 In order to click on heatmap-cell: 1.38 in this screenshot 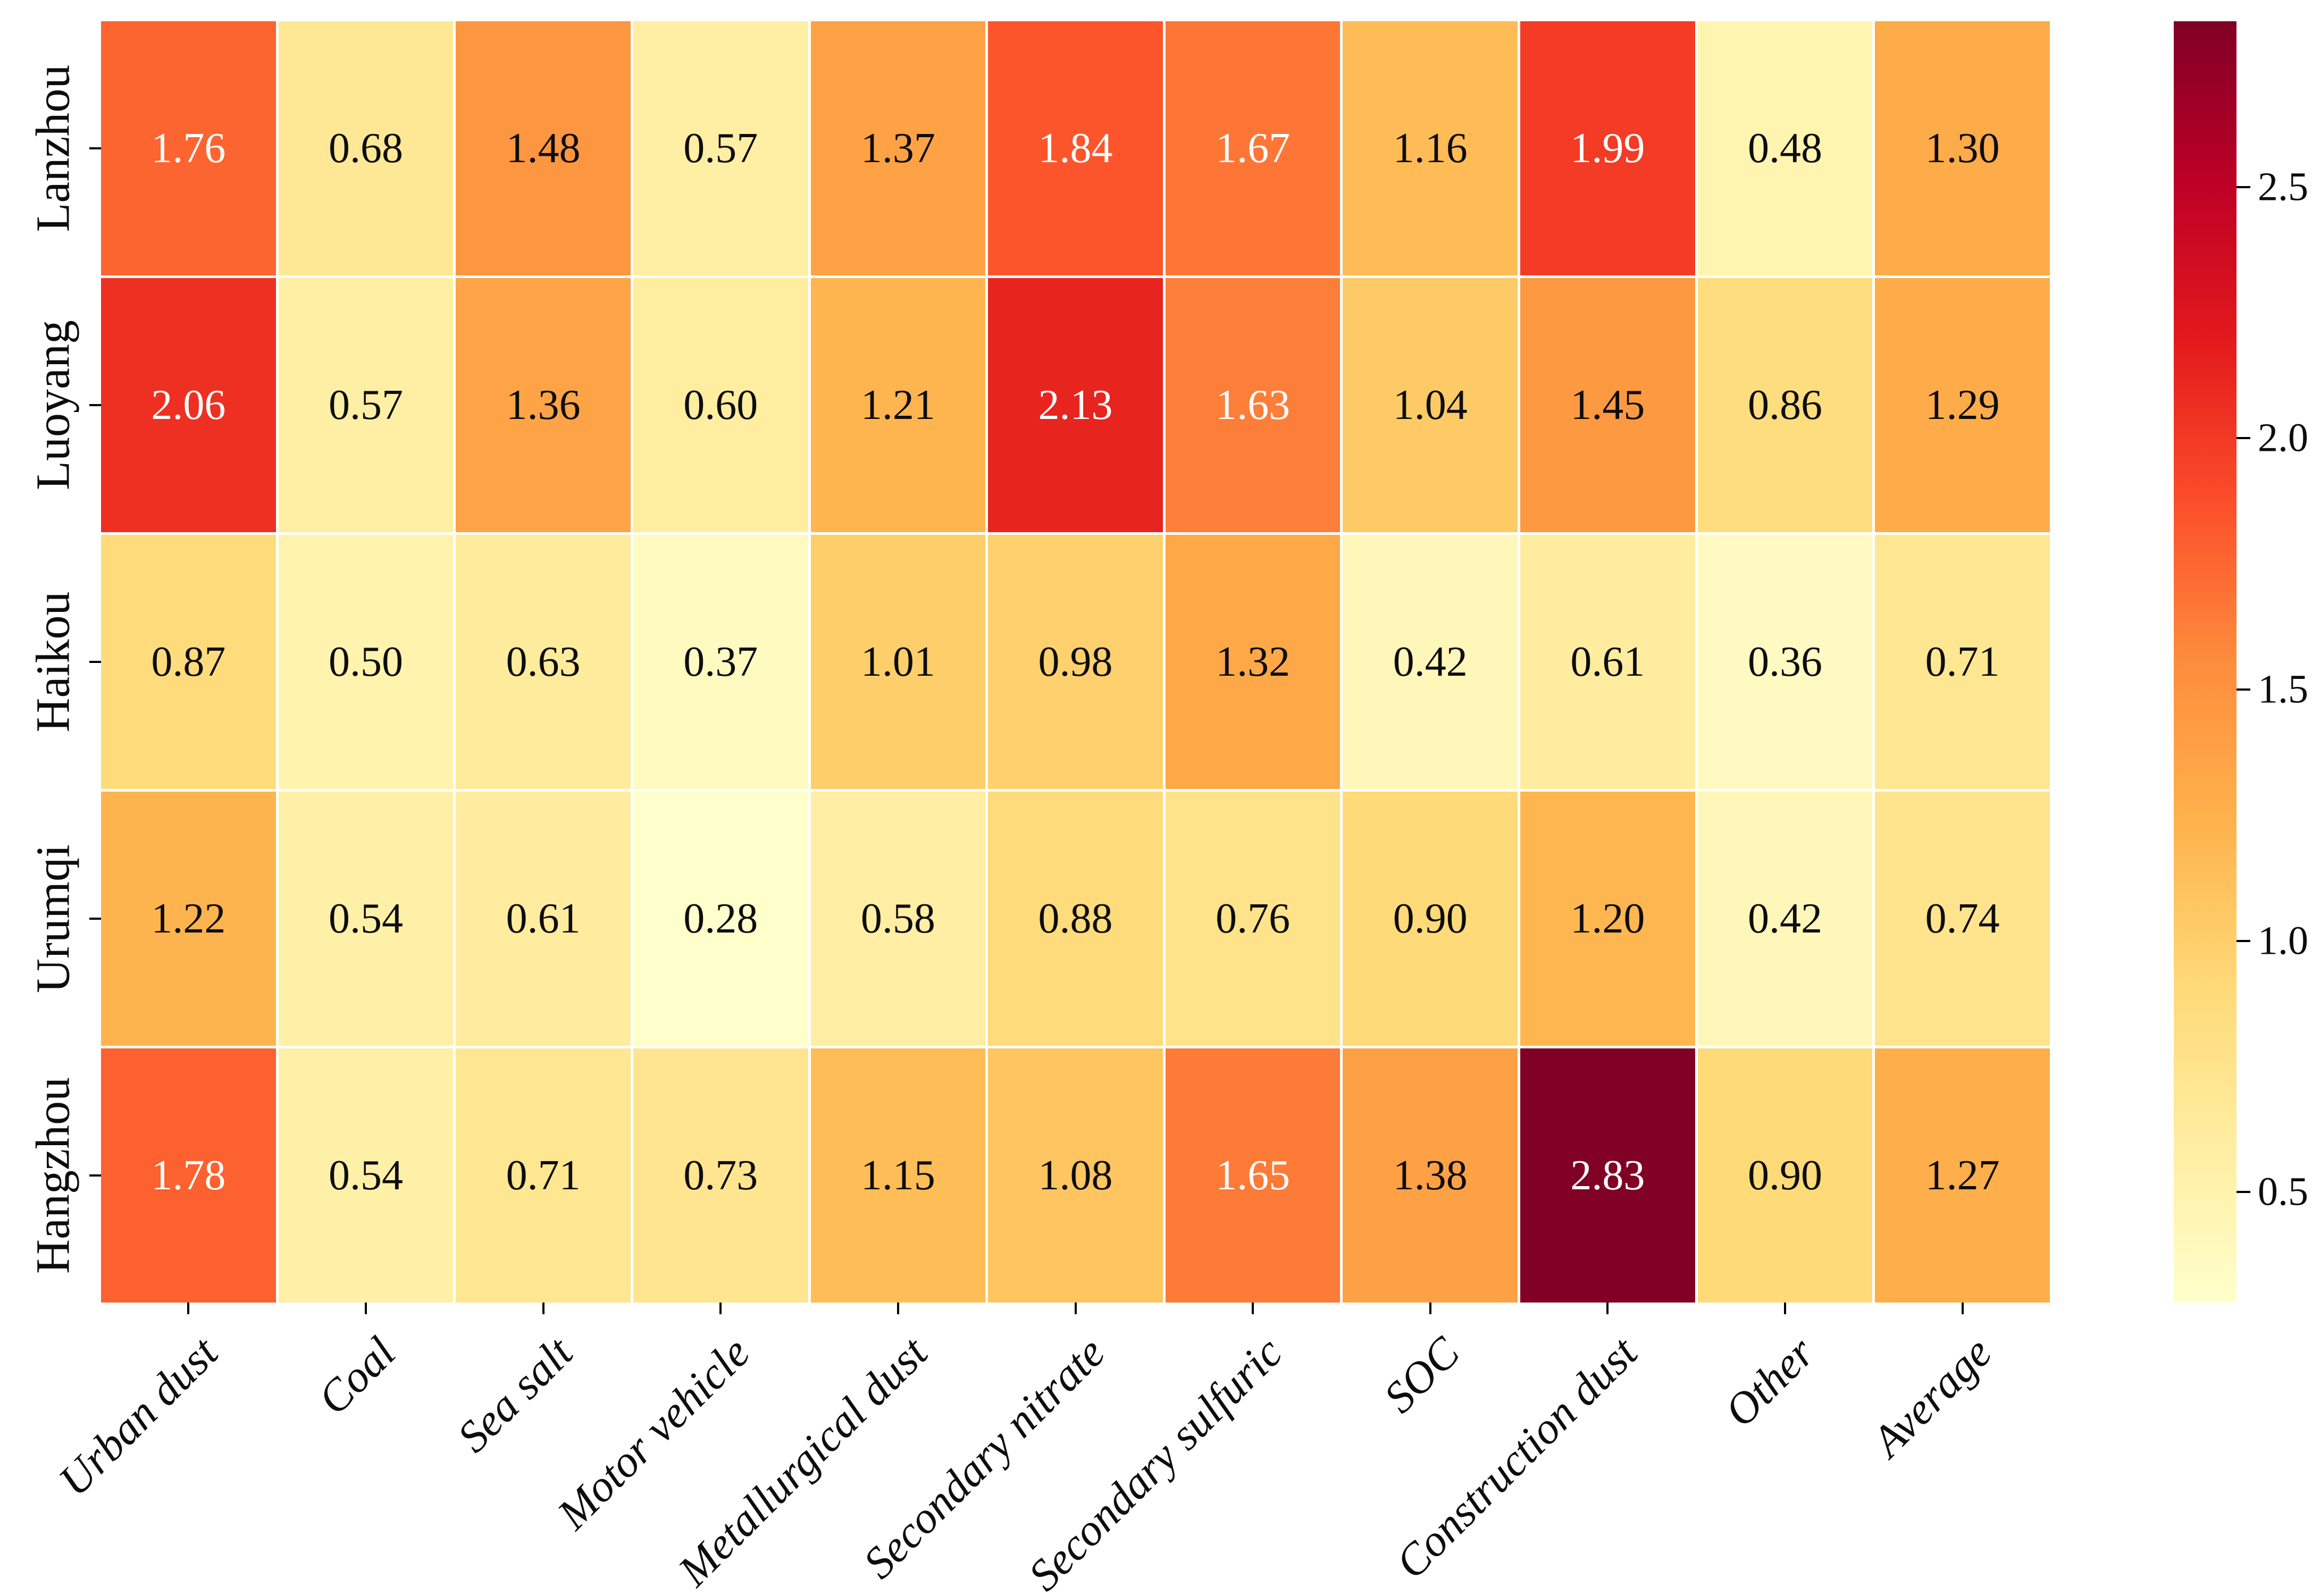, I will do `click(1431, 1175)`.